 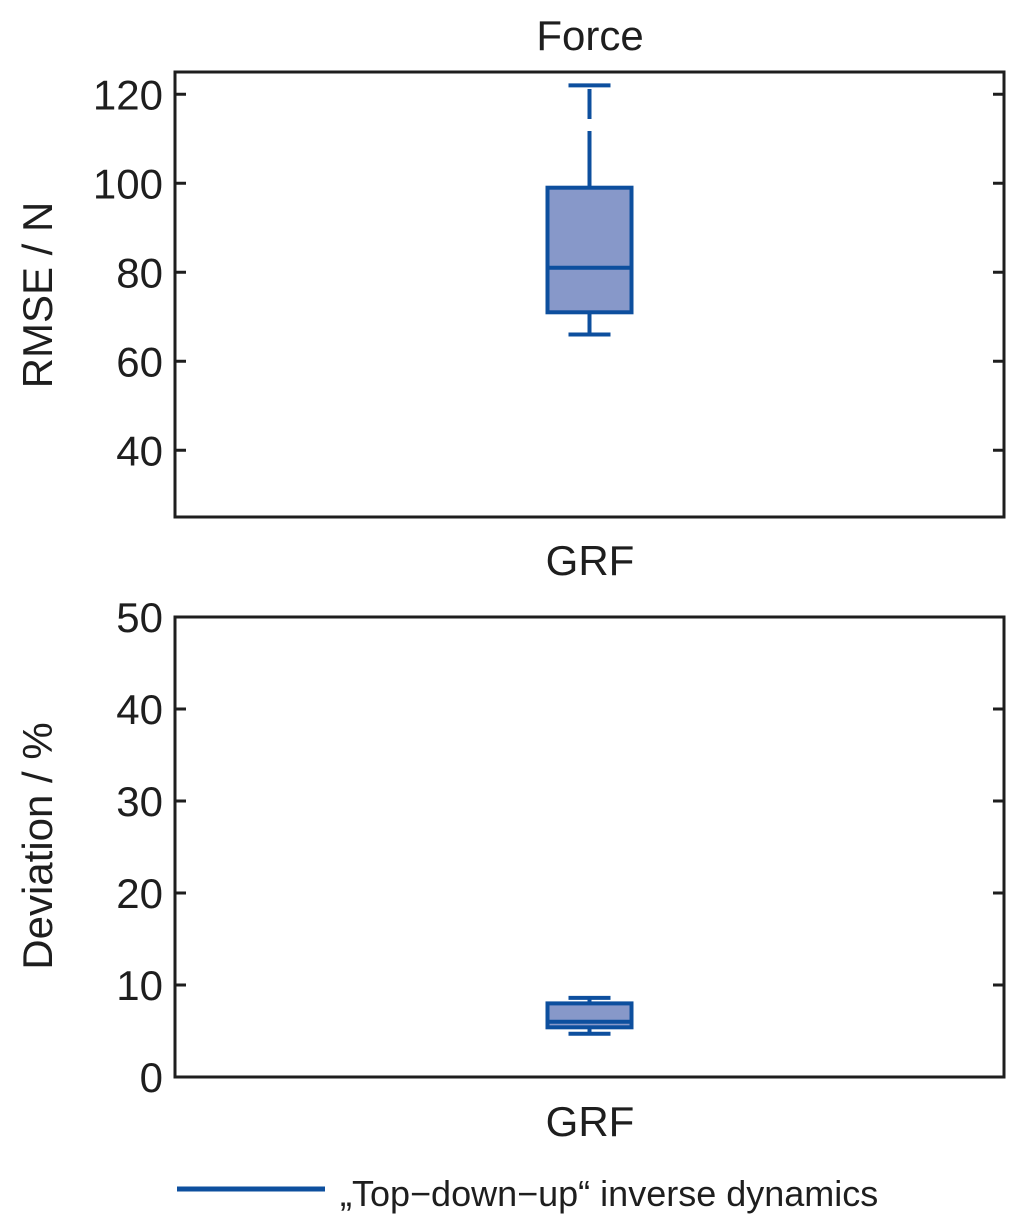 I want to click on y-tick-label: 20, so click(x=139, y=893).